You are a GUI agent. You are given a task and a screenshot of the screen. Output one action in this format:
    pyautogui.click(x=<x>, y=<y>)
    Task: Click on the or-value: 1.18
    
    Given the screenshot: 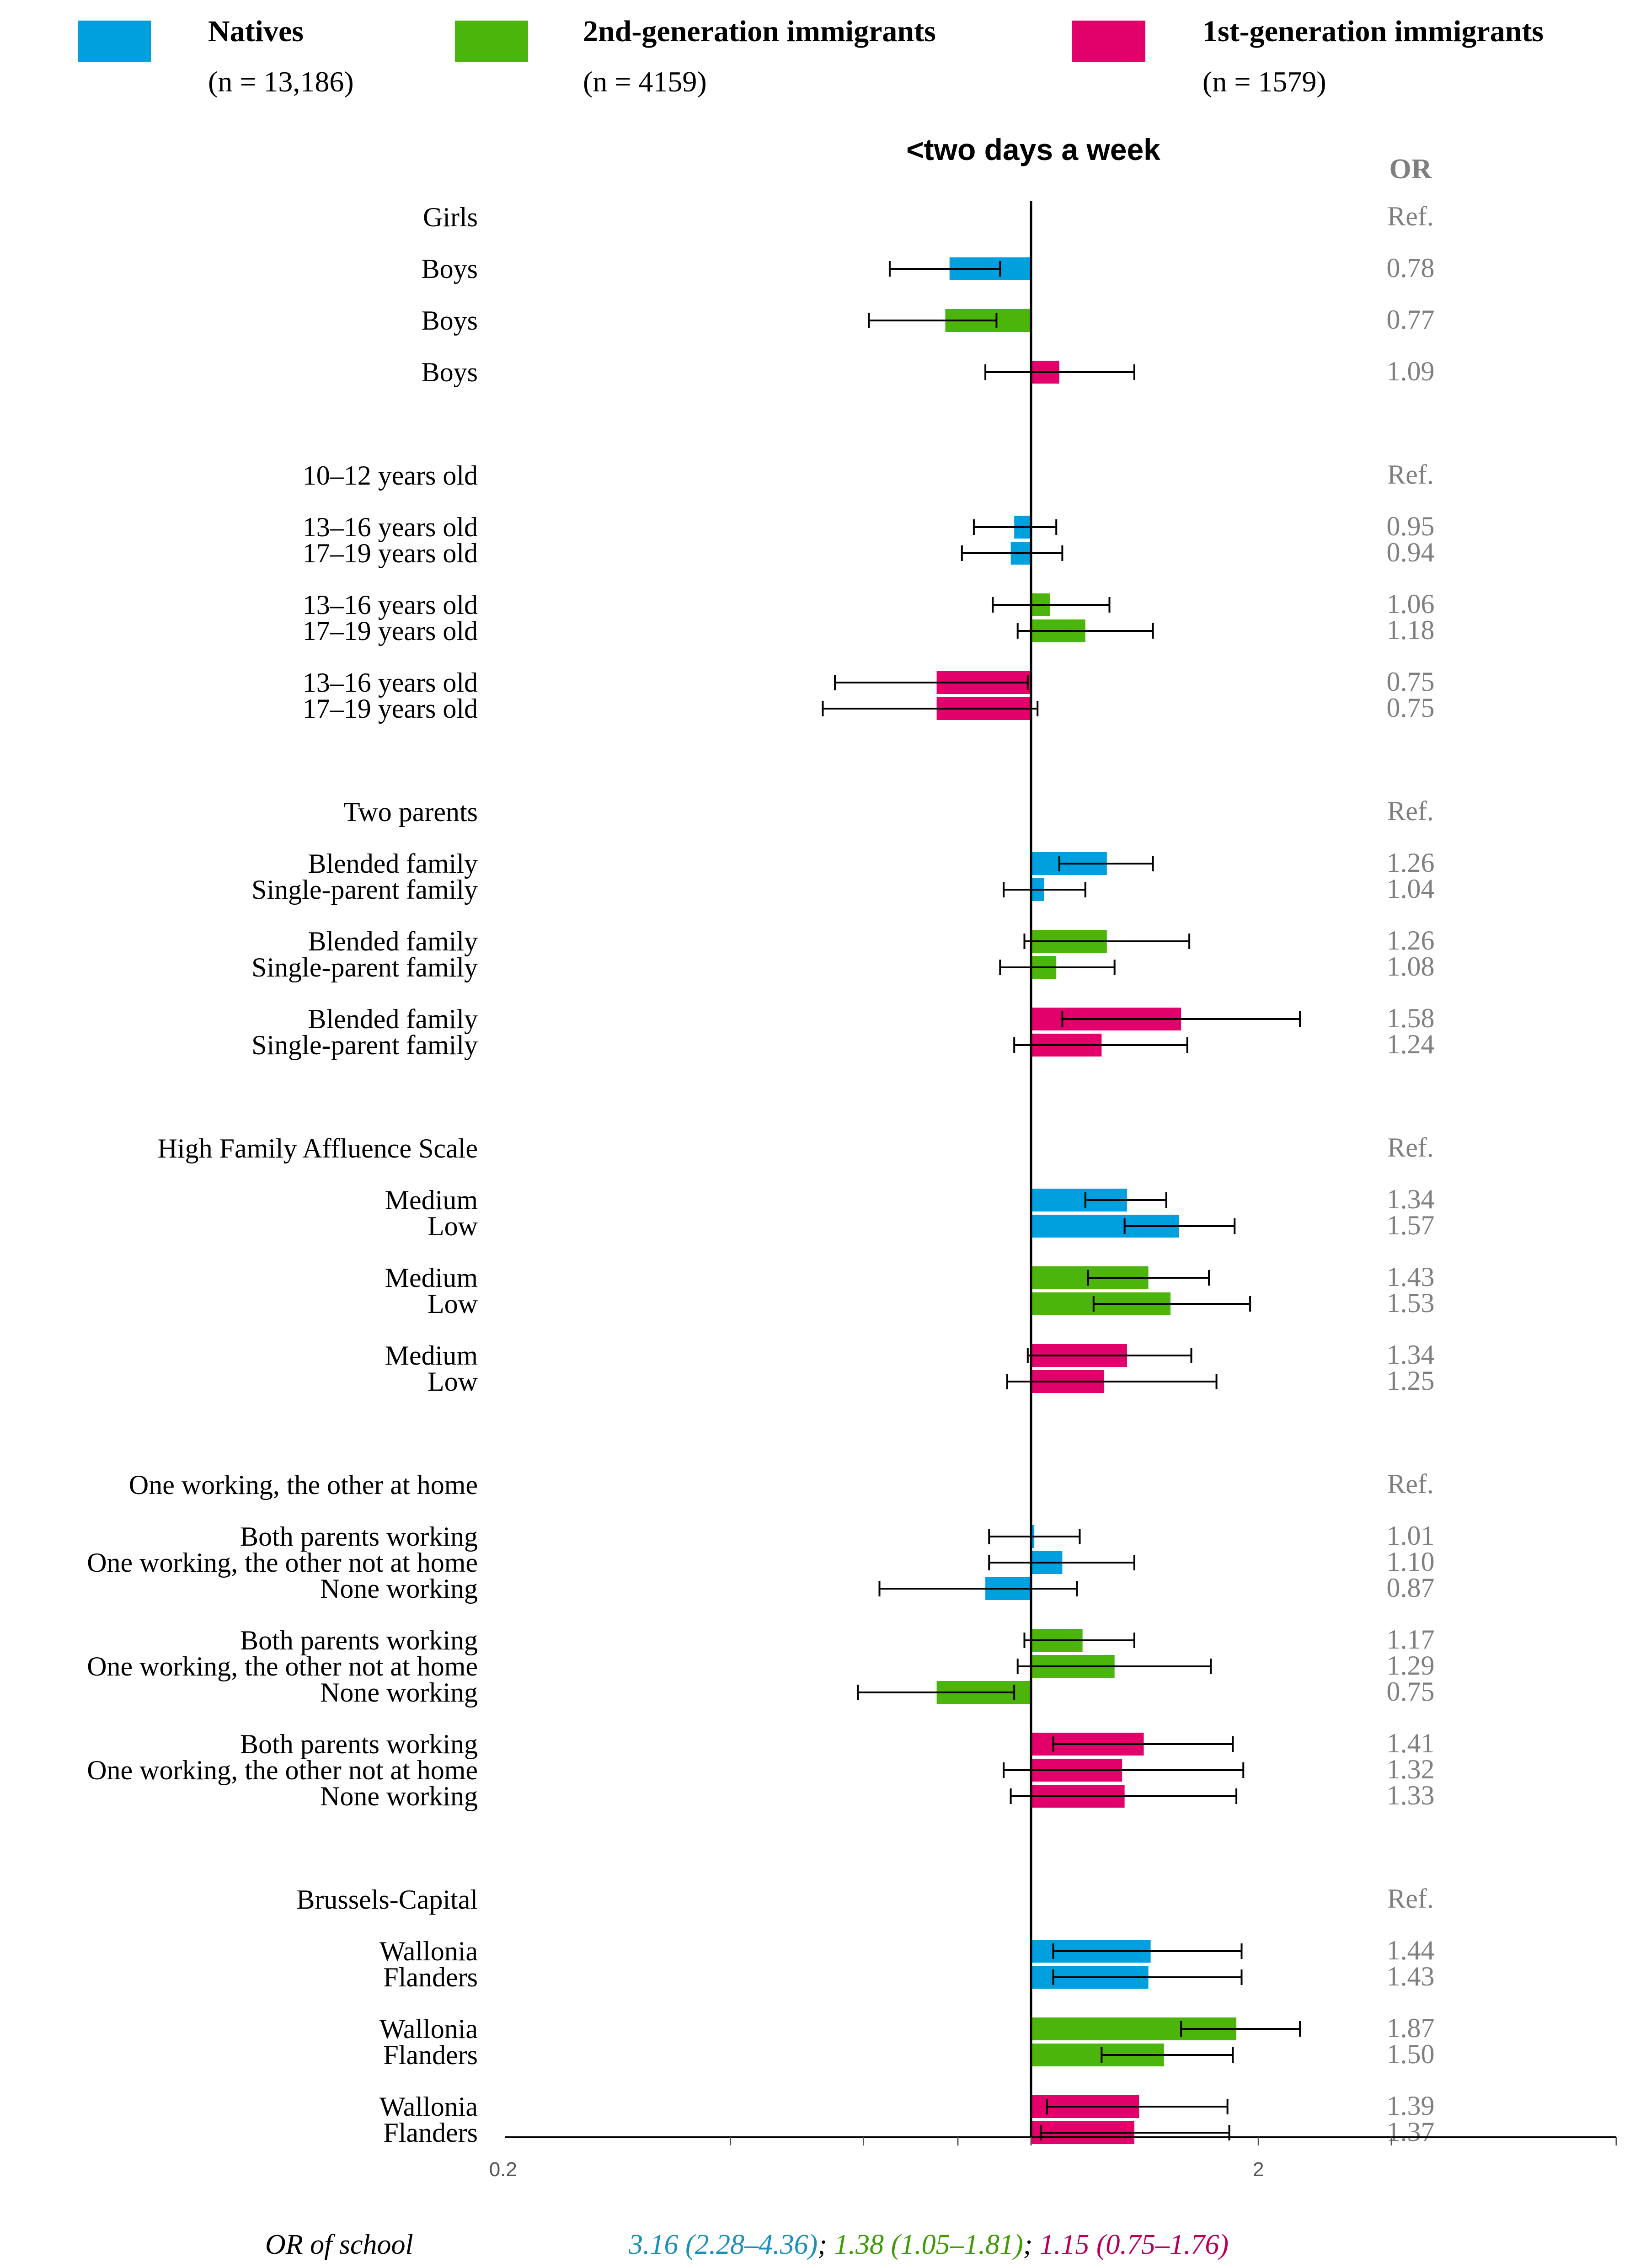 What is the action you would take?
    pyautogui.click(x=1411, y=630)
    